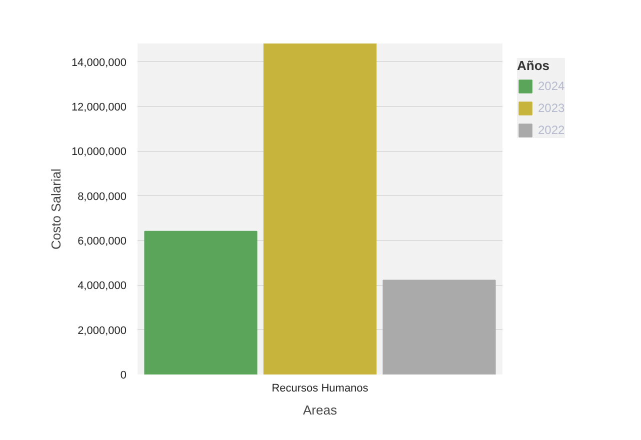  Describe the element at coordinates (320, 388) in the screenshot. I see `x-tick-label: Recursos Humanos` at that location.